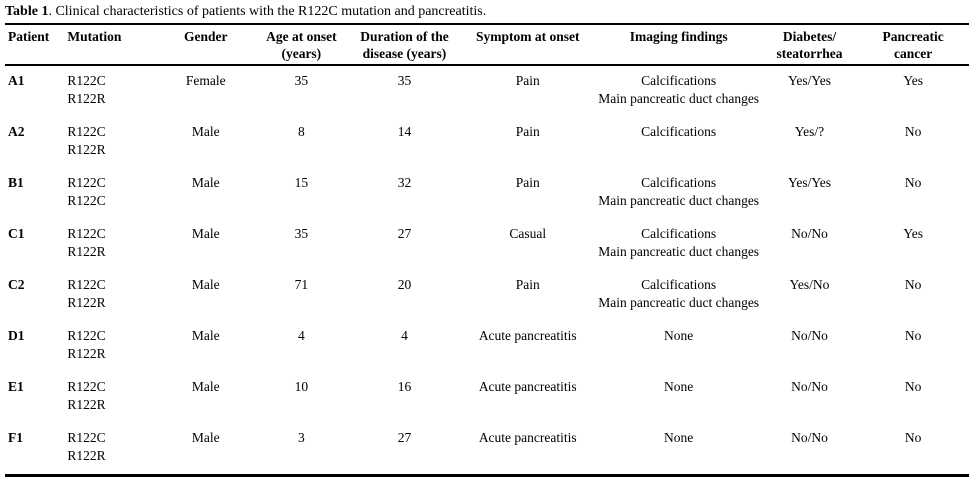 The image size is (974, 495). Describe the element at coordinates (301, 36) in the screenshot. I see `column-header-line: Age at onset` at that location.